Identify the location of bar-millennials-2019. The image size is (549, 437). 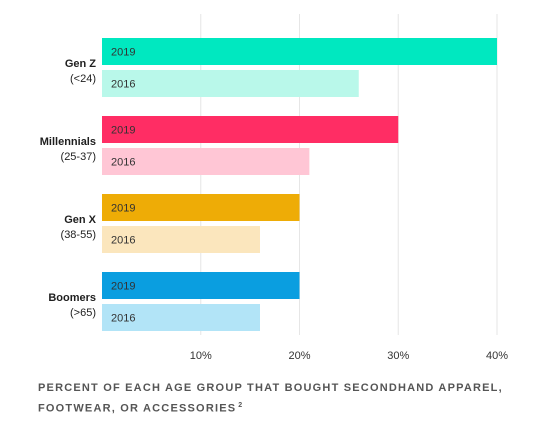
(250, 129).